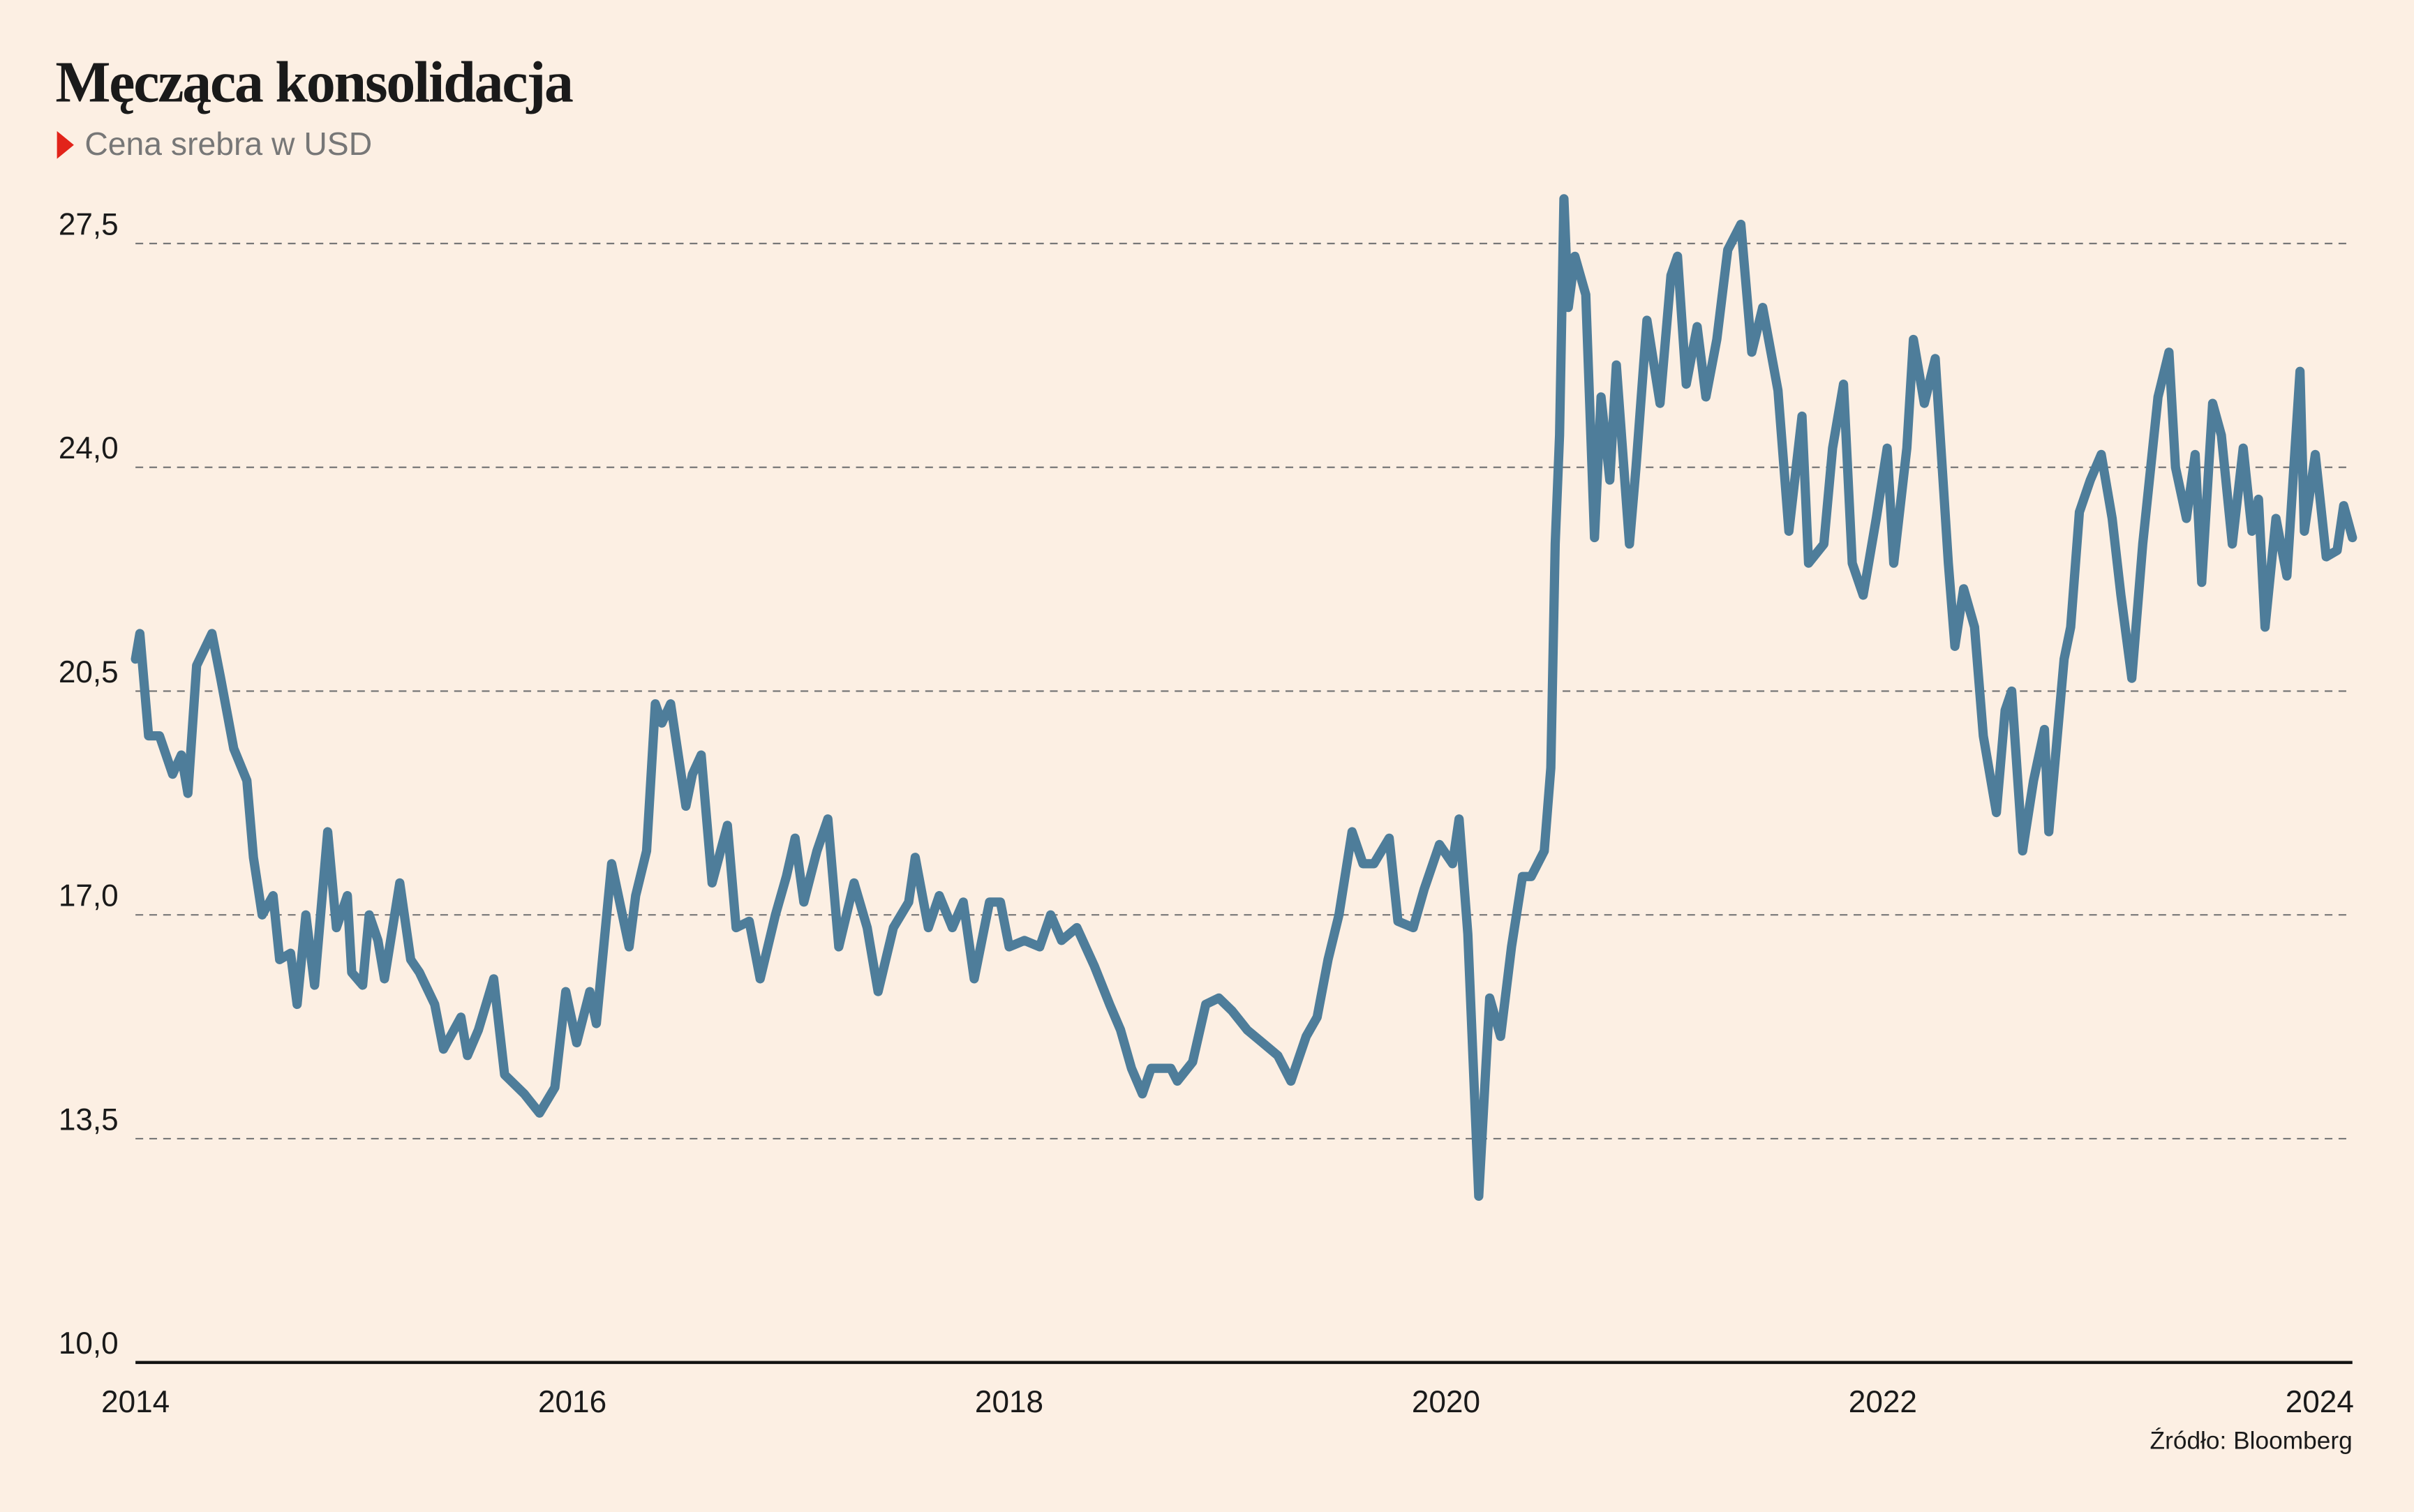 This screenshot has width=2414, height=1512. I want to click on x-tick-label: 2014, so click(135, 1402).